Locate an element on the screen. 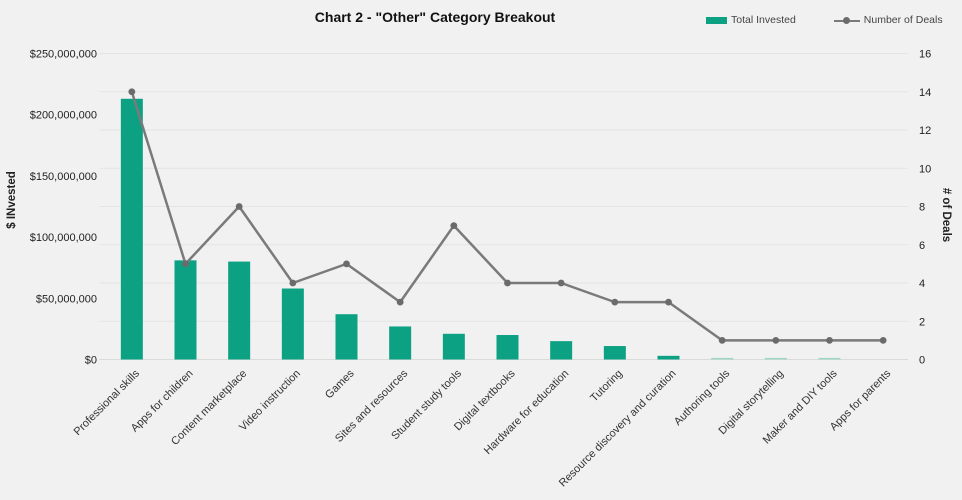 This screenshot has height=500, width=962. legend-item-total-invested: Total Invested is located at coordinates (751, 20).